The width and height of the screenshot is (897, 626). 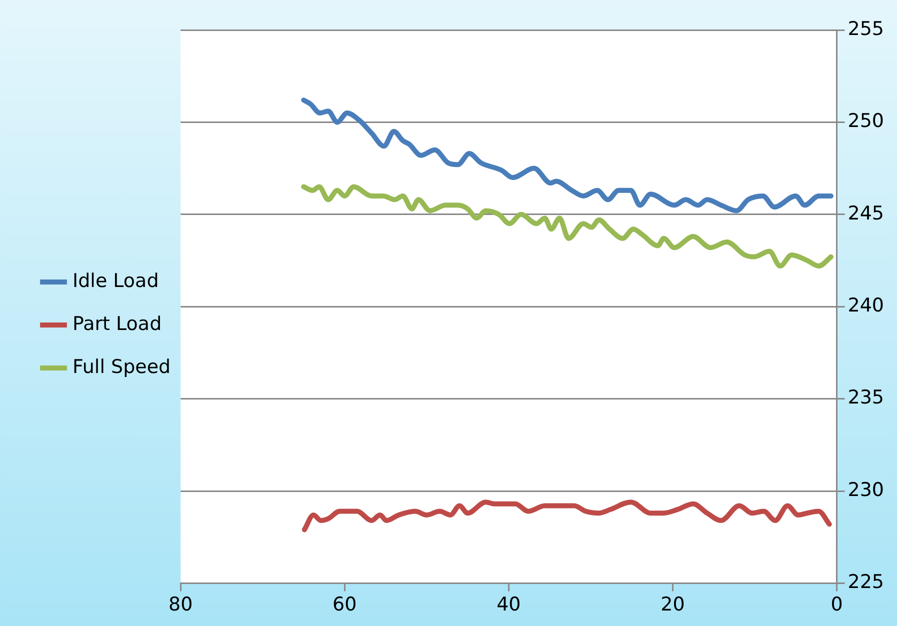 What do you see at coordinates (866, 305) in the screenshot?
I see `y-tick-label: 240` at bounding box center [866, 305].